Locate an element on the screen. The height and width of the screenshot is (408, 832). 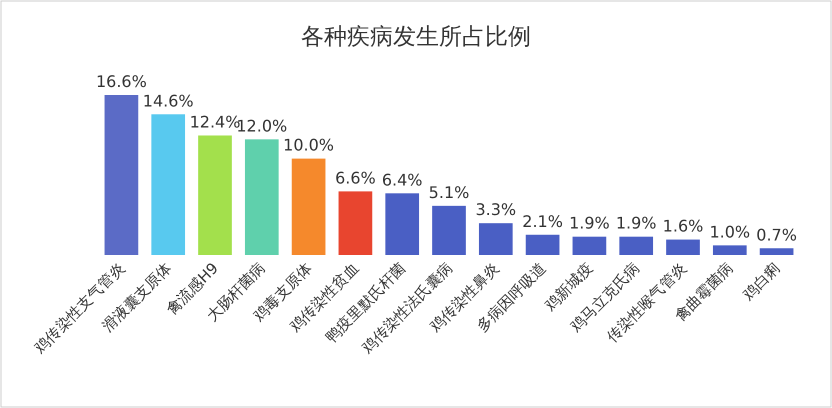
data-label: 3.3% is located at coordinates (495, 210).